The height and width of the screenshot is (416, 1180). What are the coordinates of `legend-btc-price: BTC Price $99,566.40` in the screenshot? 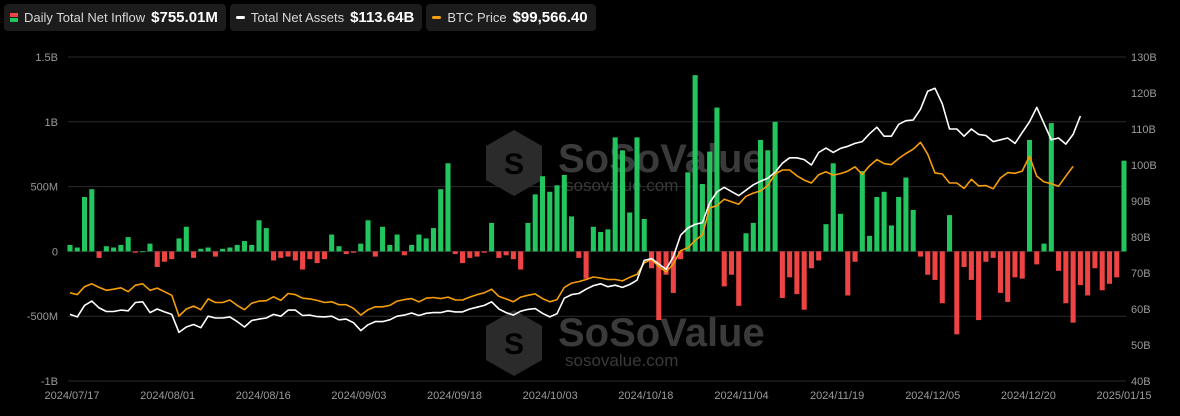 It's located at (511, 17).